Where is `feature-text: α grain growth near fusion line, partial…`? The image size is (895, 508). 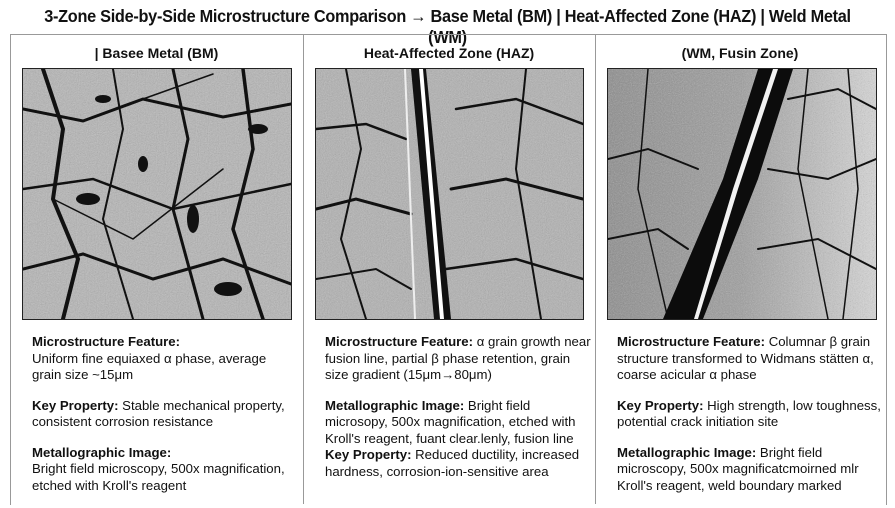
feature-text: α grain growth near fusion line, partial… is located at coordinates (458, 358).